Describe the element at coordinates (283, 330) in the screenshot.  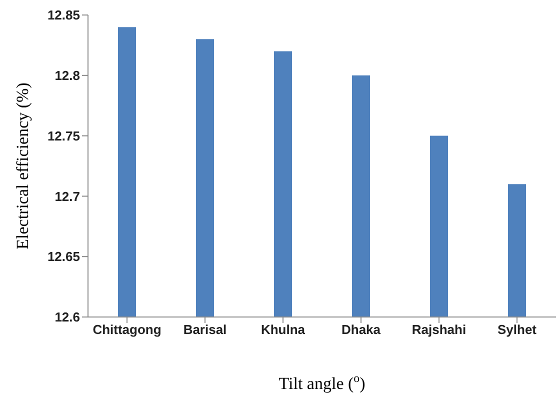
I see `x-tick-label: Khulna` at that location.